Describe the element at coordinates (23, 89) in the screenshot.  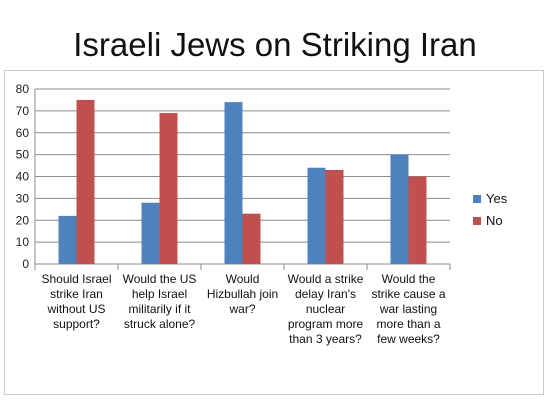
I see `y-tick-label: 80` at that location.